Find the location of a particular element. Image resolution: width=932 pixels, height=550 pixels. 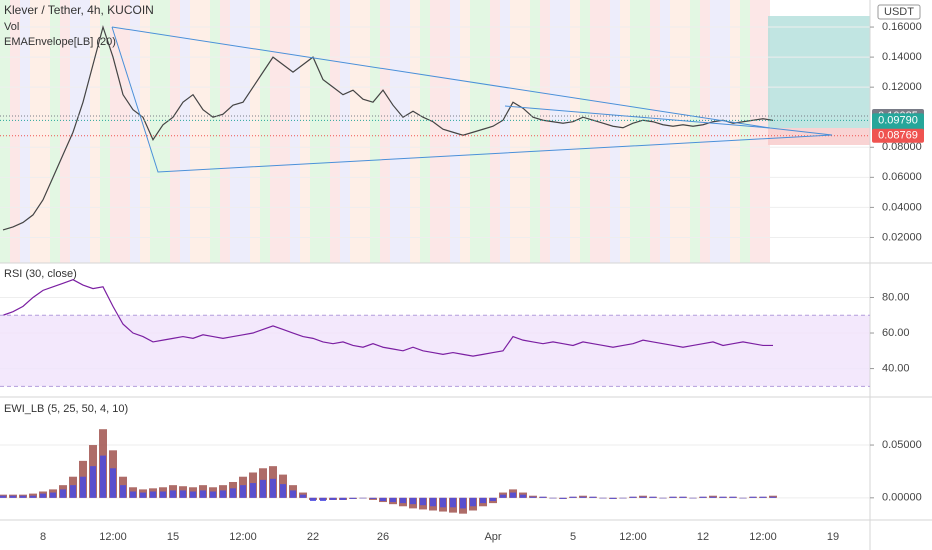

y-tick-label: 0.06000 is located at coordinates (902, 177).